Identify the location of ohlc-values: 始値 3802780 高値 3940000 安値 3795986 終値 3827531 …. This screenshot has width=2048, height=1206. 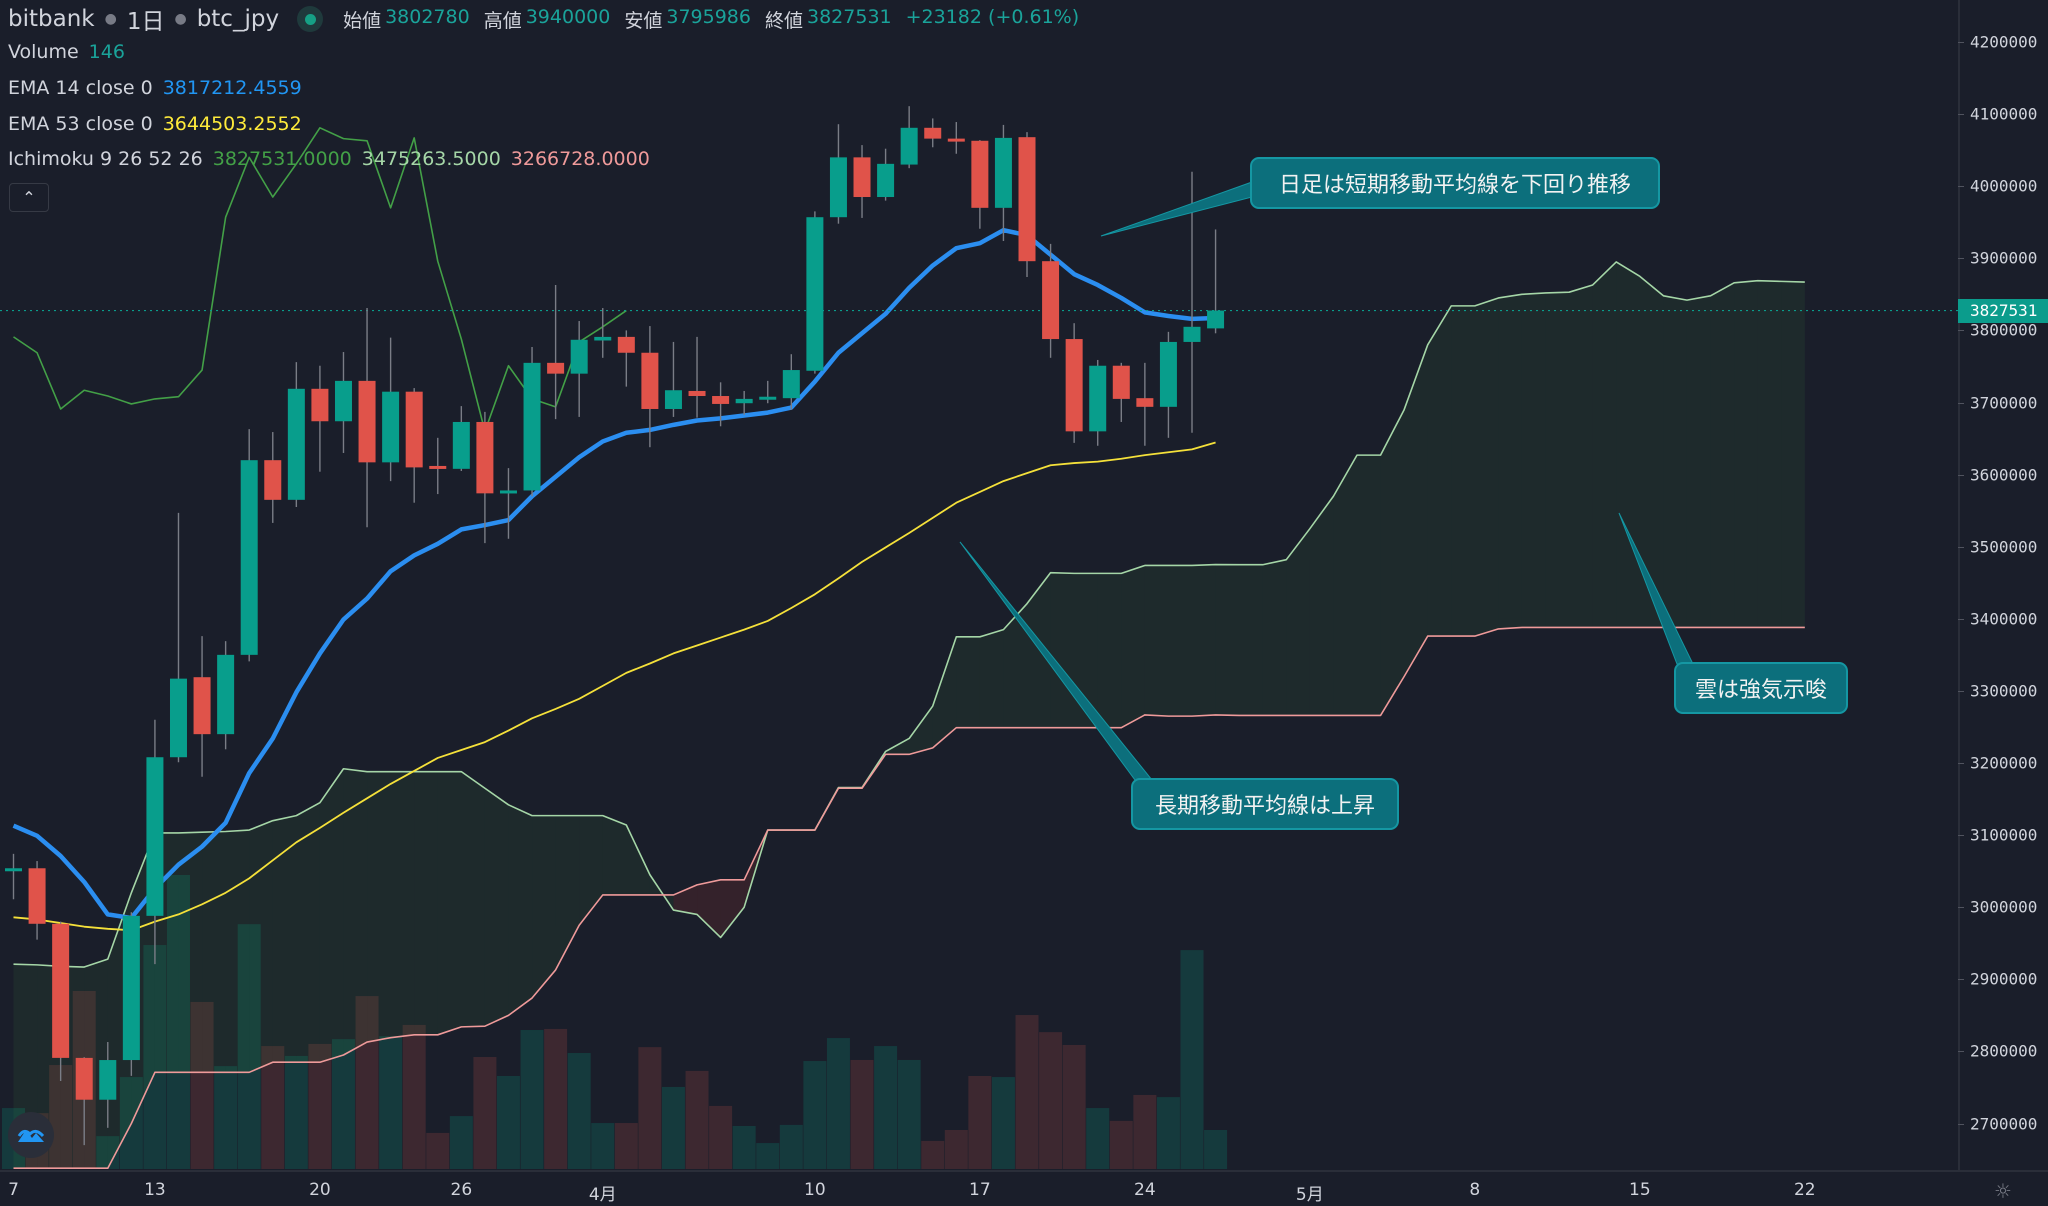
(716, 19).